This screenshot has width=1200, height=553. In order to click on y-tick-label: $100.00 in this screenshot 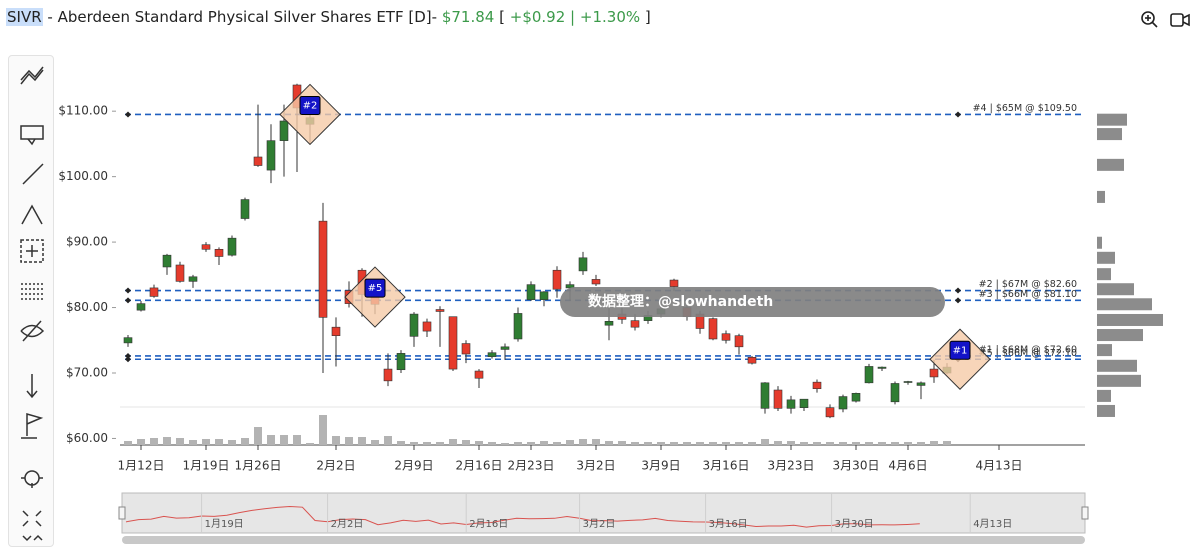, I will do `click(83, 176)`.